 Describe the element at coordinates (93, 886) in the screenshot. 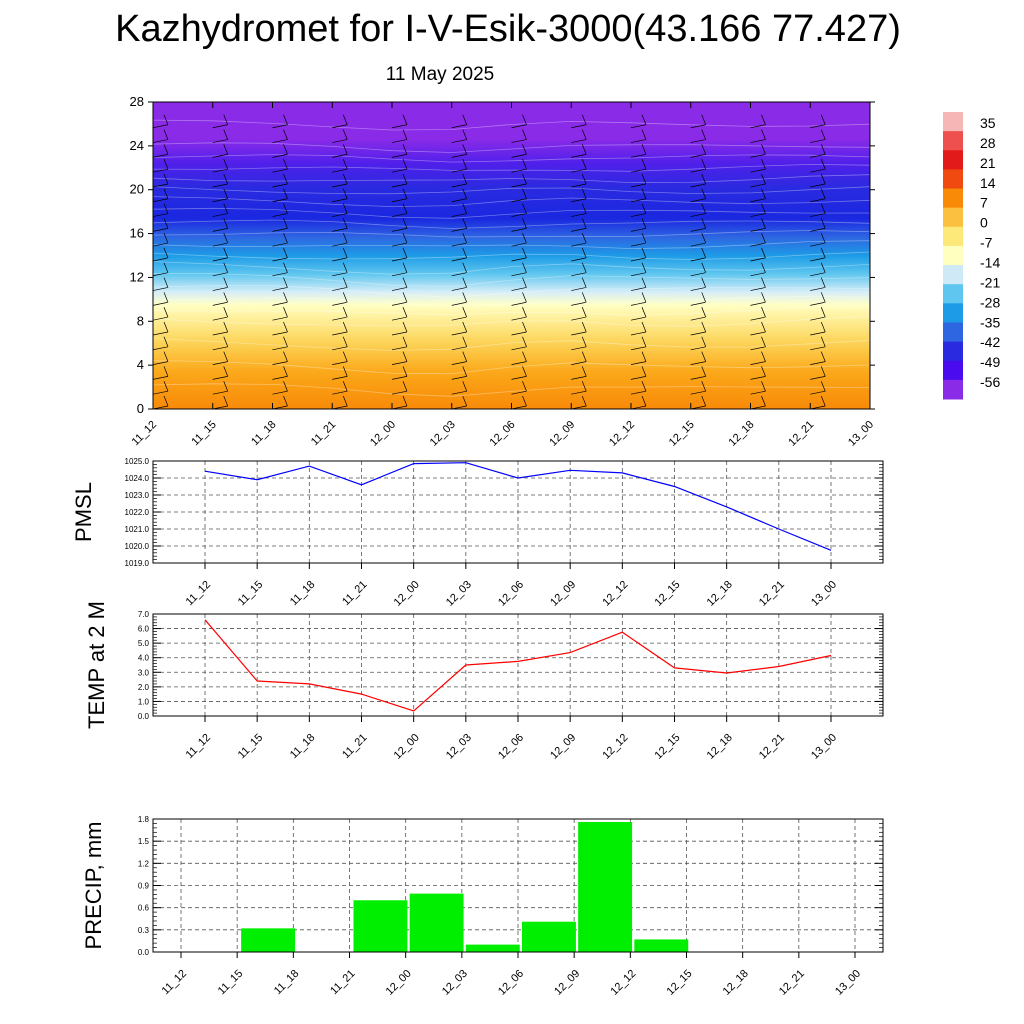

I see `y-axis-label: PRECIP, mm` at that location.